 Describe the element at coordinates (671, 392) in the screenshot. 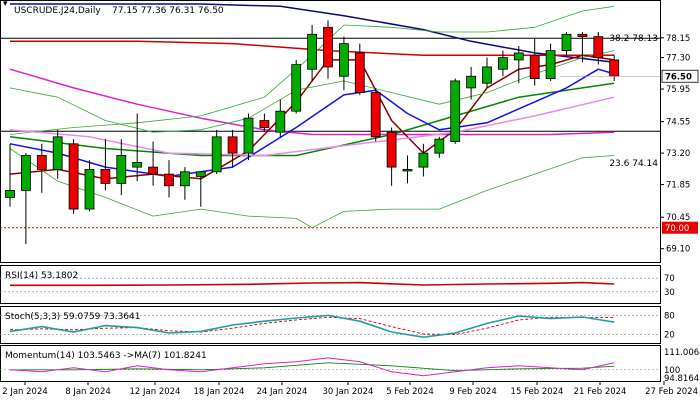

I see `date-tick-label: 27 Feb 2024` at that location.